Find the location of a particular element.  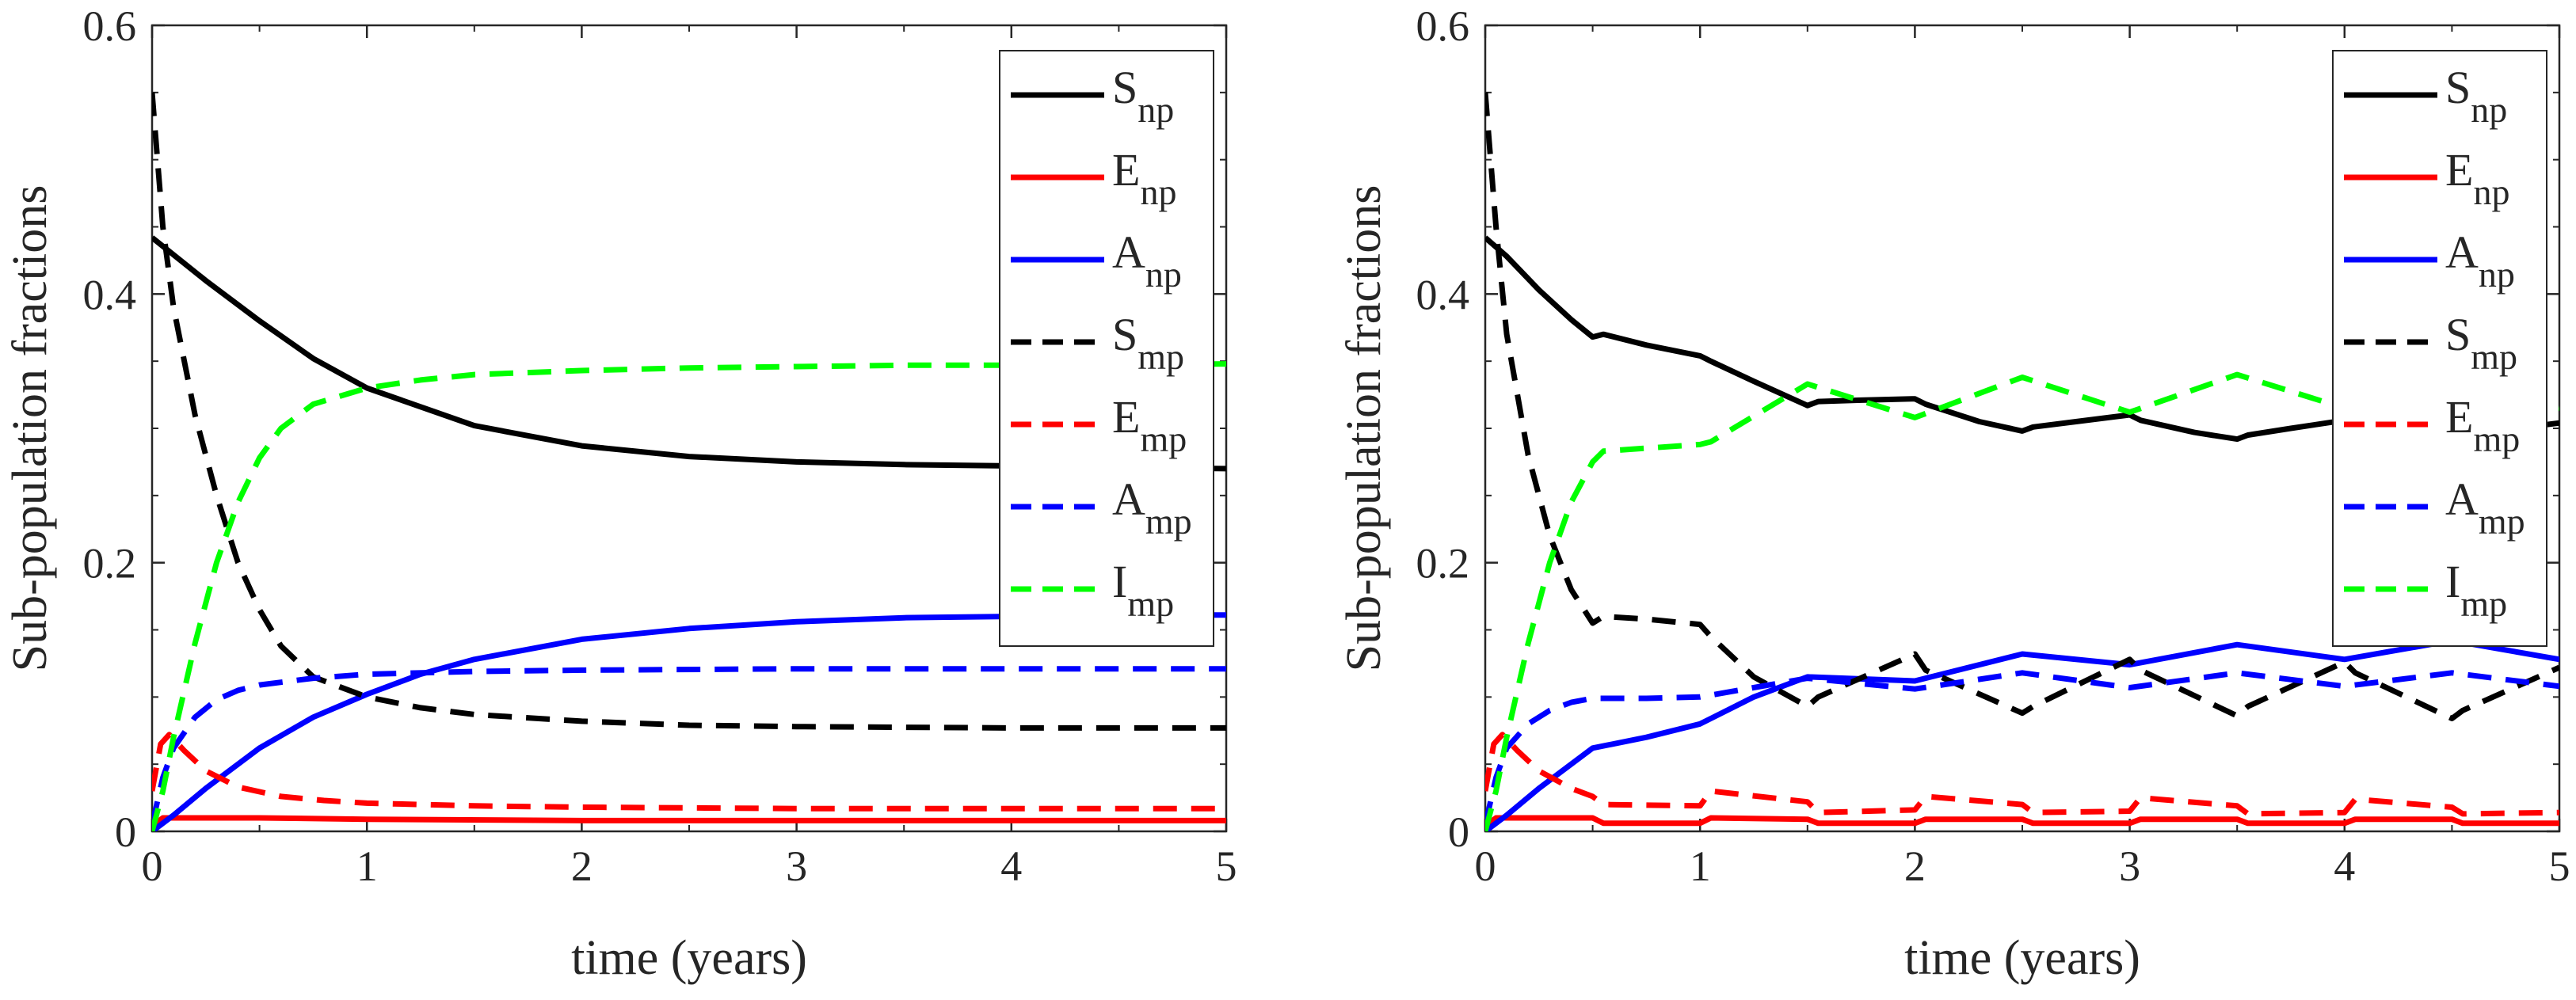

series-line-anp is located at coordinates (689, 721).